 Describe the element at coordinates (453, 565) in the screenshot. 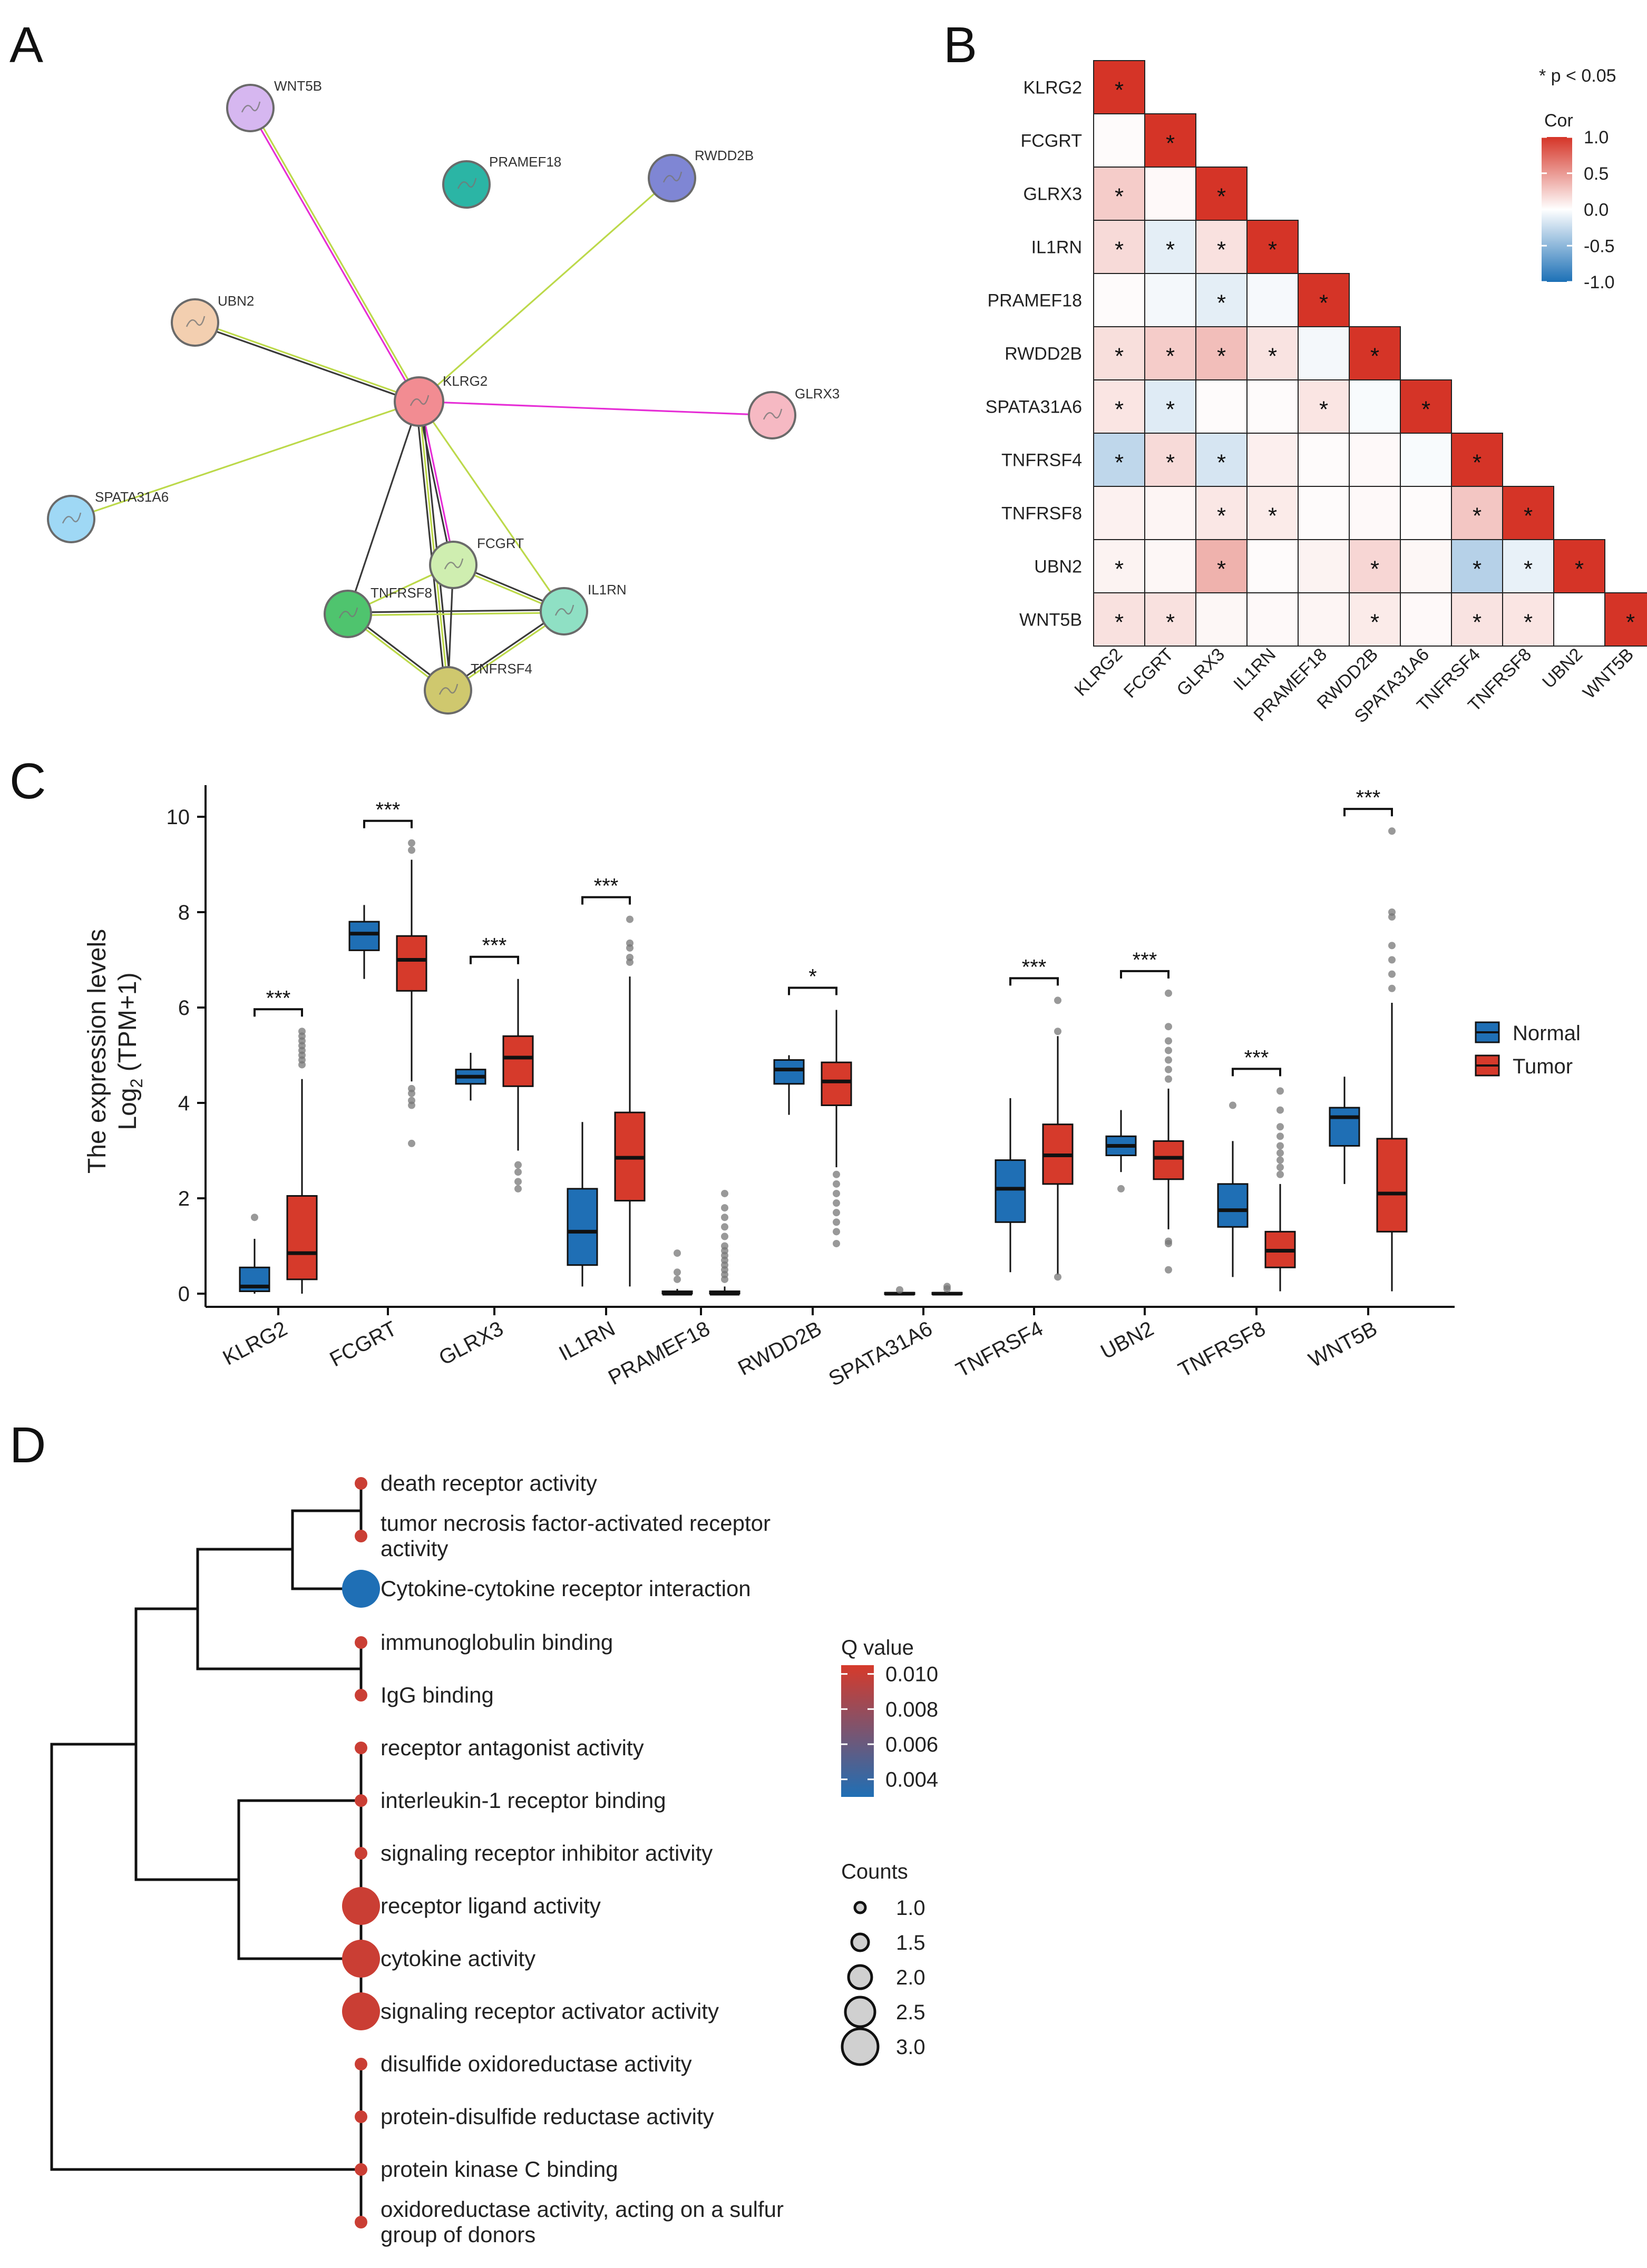

I see `network-node-fcgrt` at that location.